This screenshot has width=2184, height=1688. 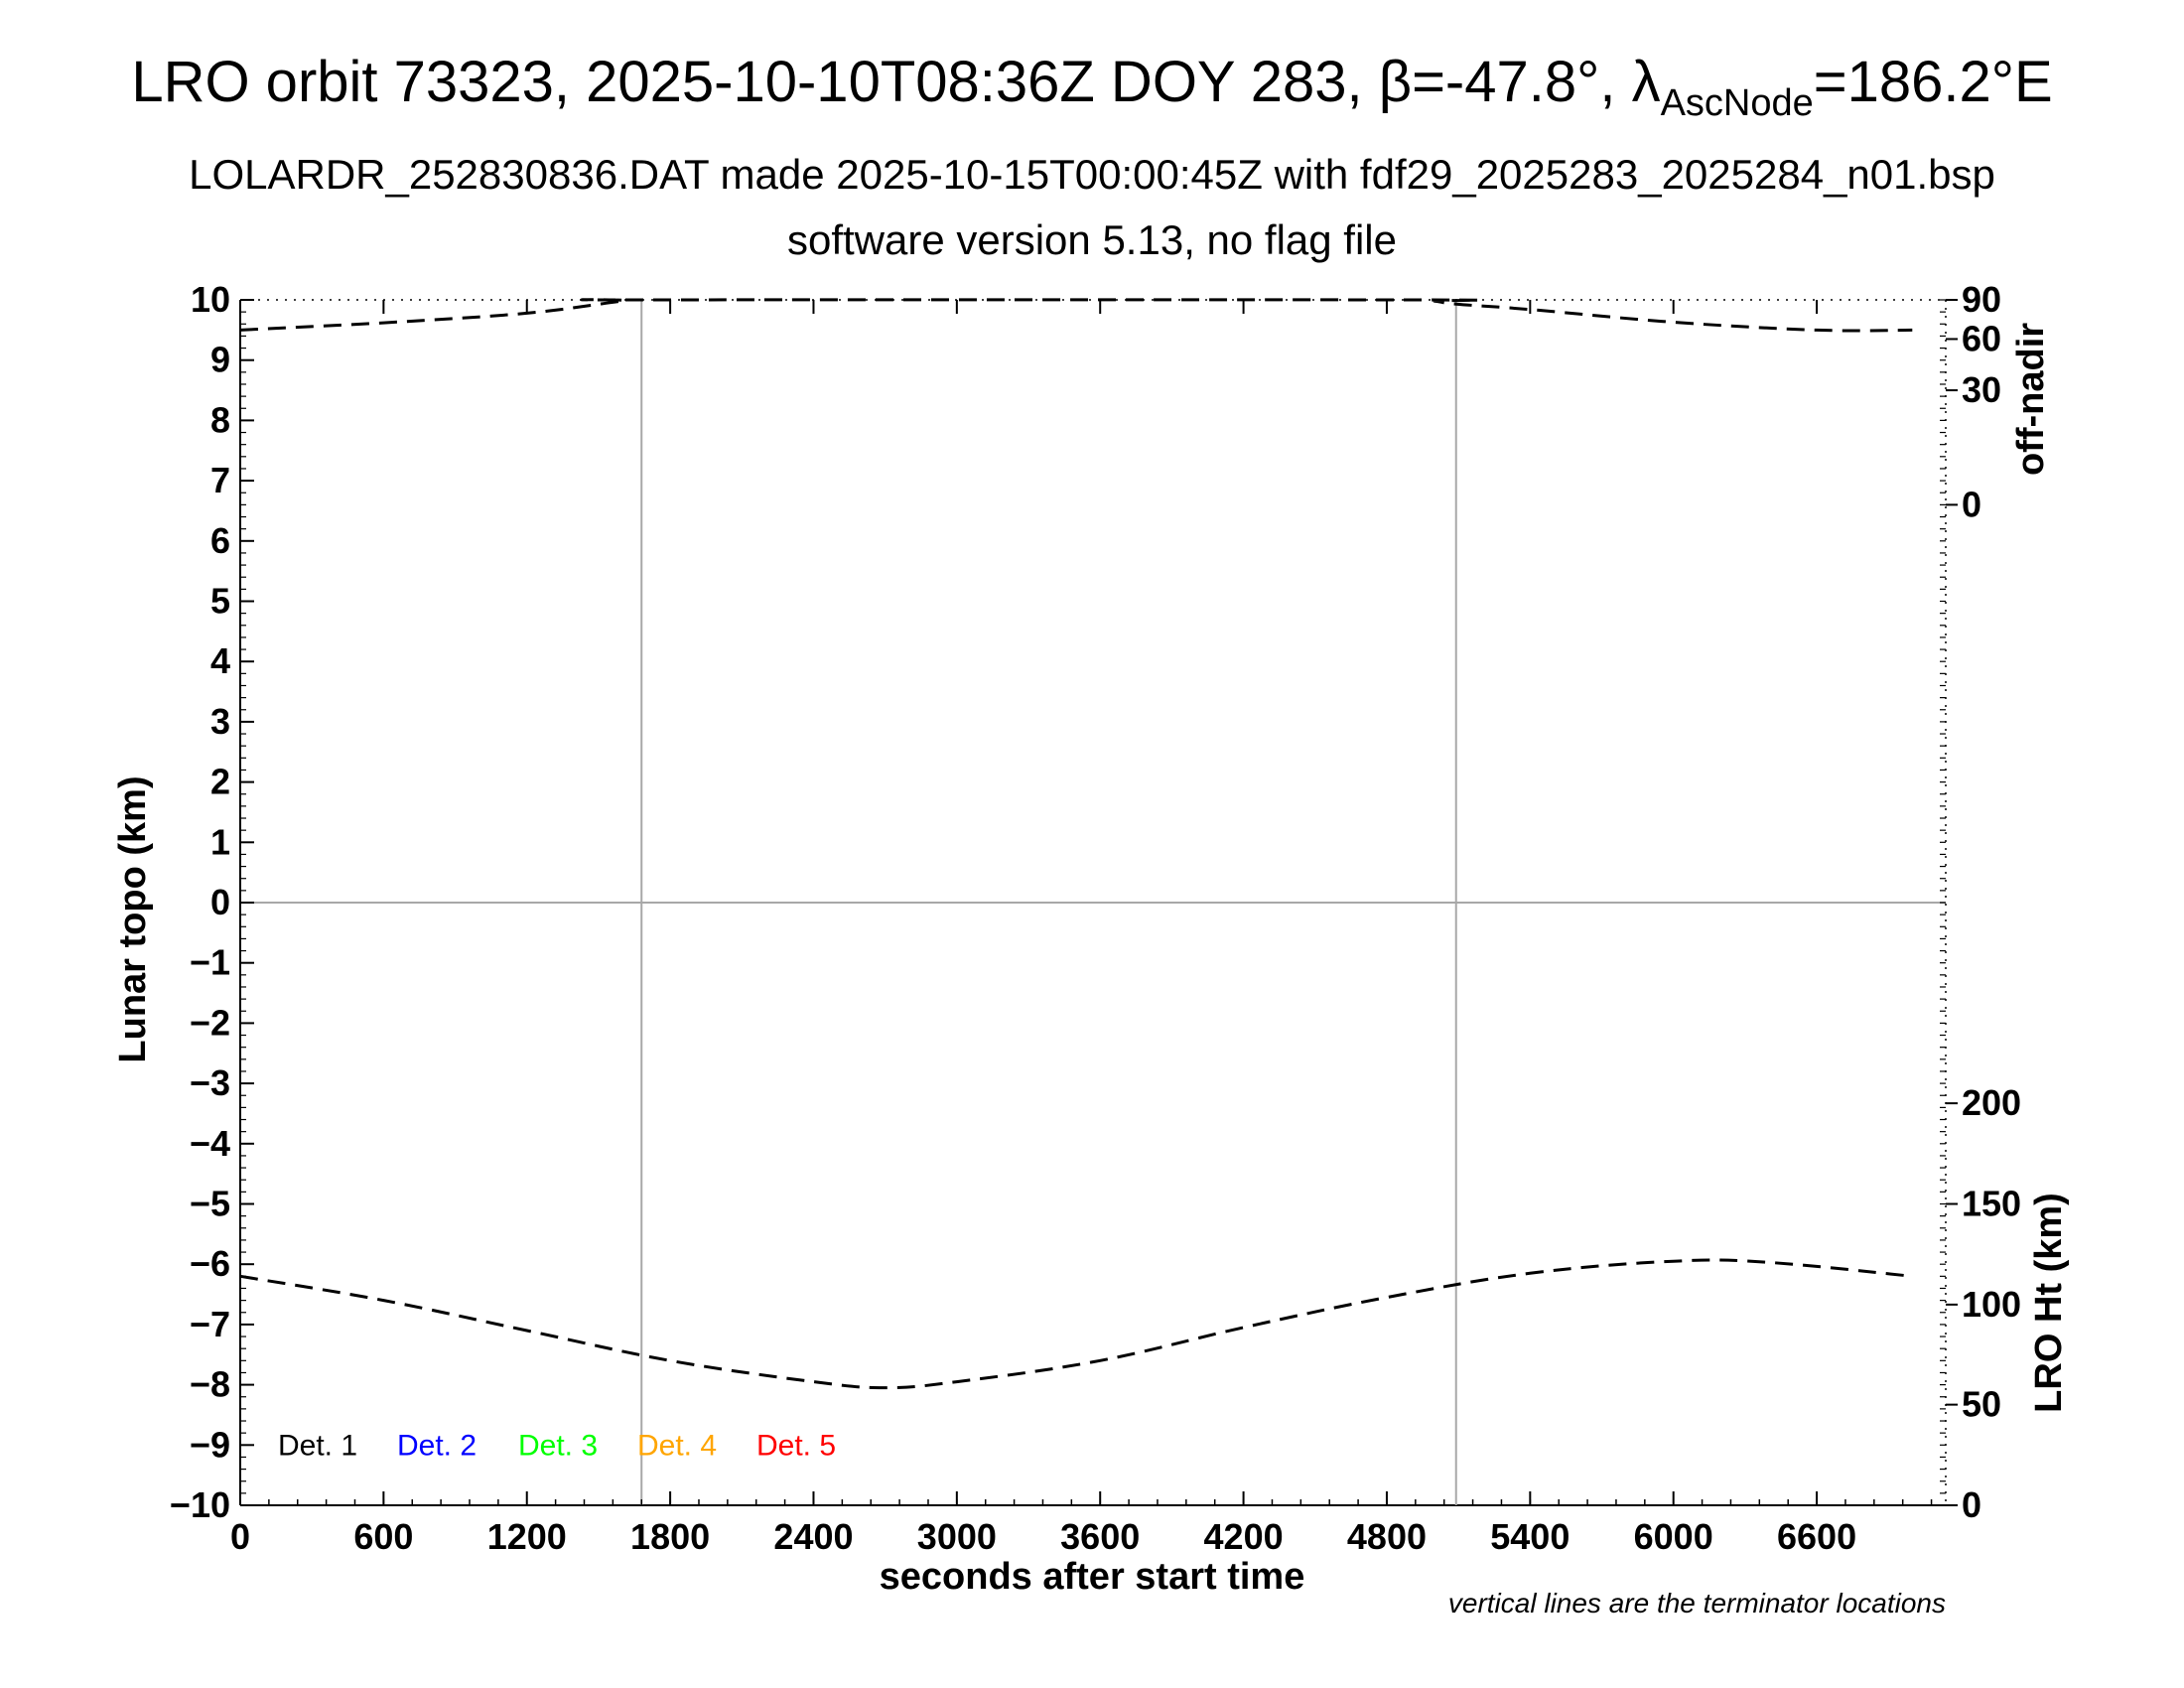 What do you see at coordinates (220, 419) in the screenshot?
I see `y-tick-label: 8` at bounding box center [220, 419].